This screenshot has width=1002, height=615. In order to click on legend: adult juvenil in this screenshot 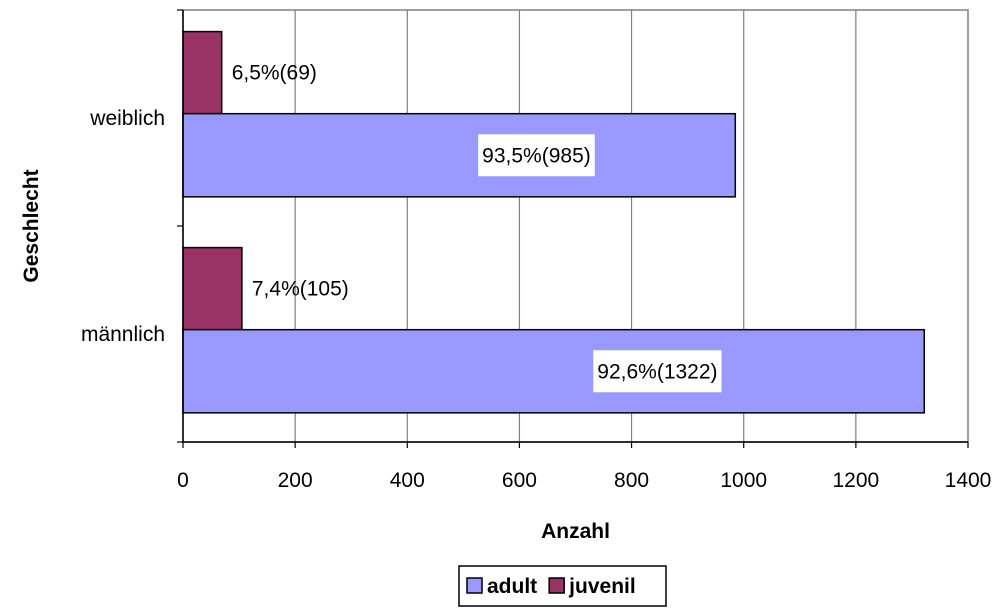, I will do `click(562, 586)`.